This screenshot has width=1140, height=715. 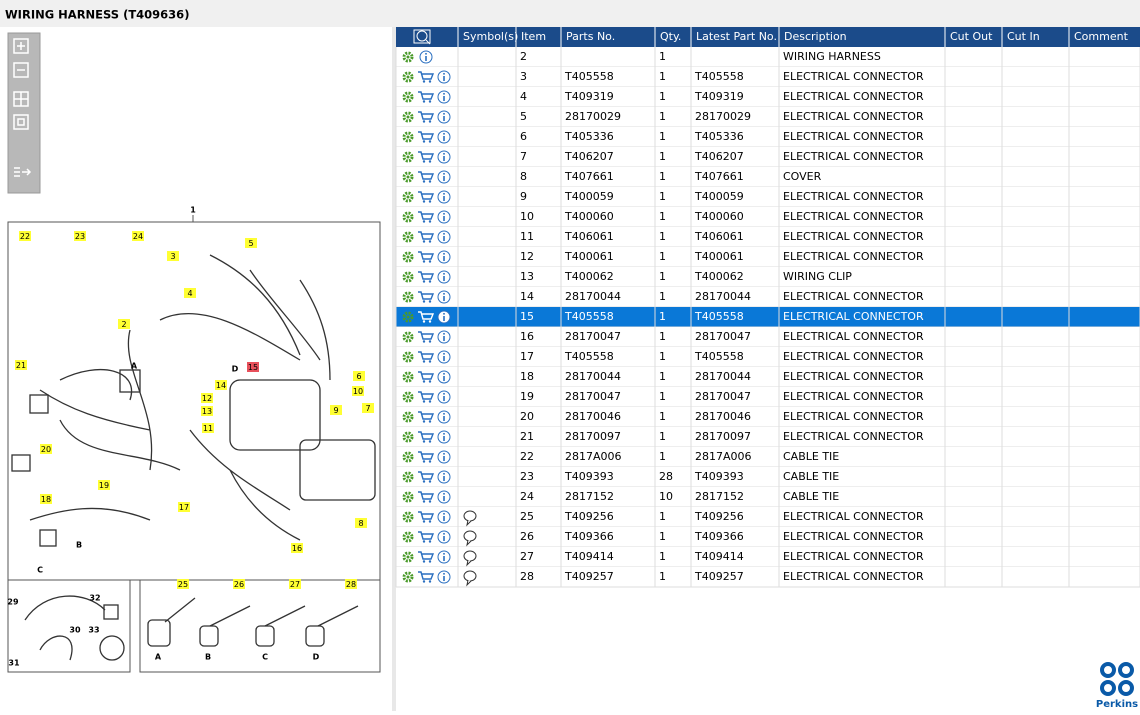 What do you see at coordinates (767, 477) in the screenshot?
I see `table-row: 23 T409393 28 T409393 CABLE TIE` at bounding box center [767, 477].